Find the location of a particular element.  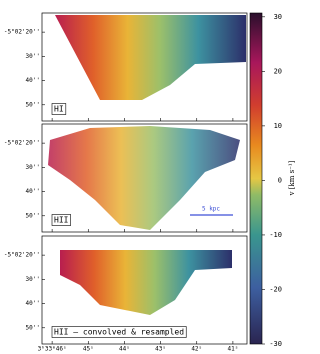

x-tick-label: 44ˢ is located at coordinates (124, 349).